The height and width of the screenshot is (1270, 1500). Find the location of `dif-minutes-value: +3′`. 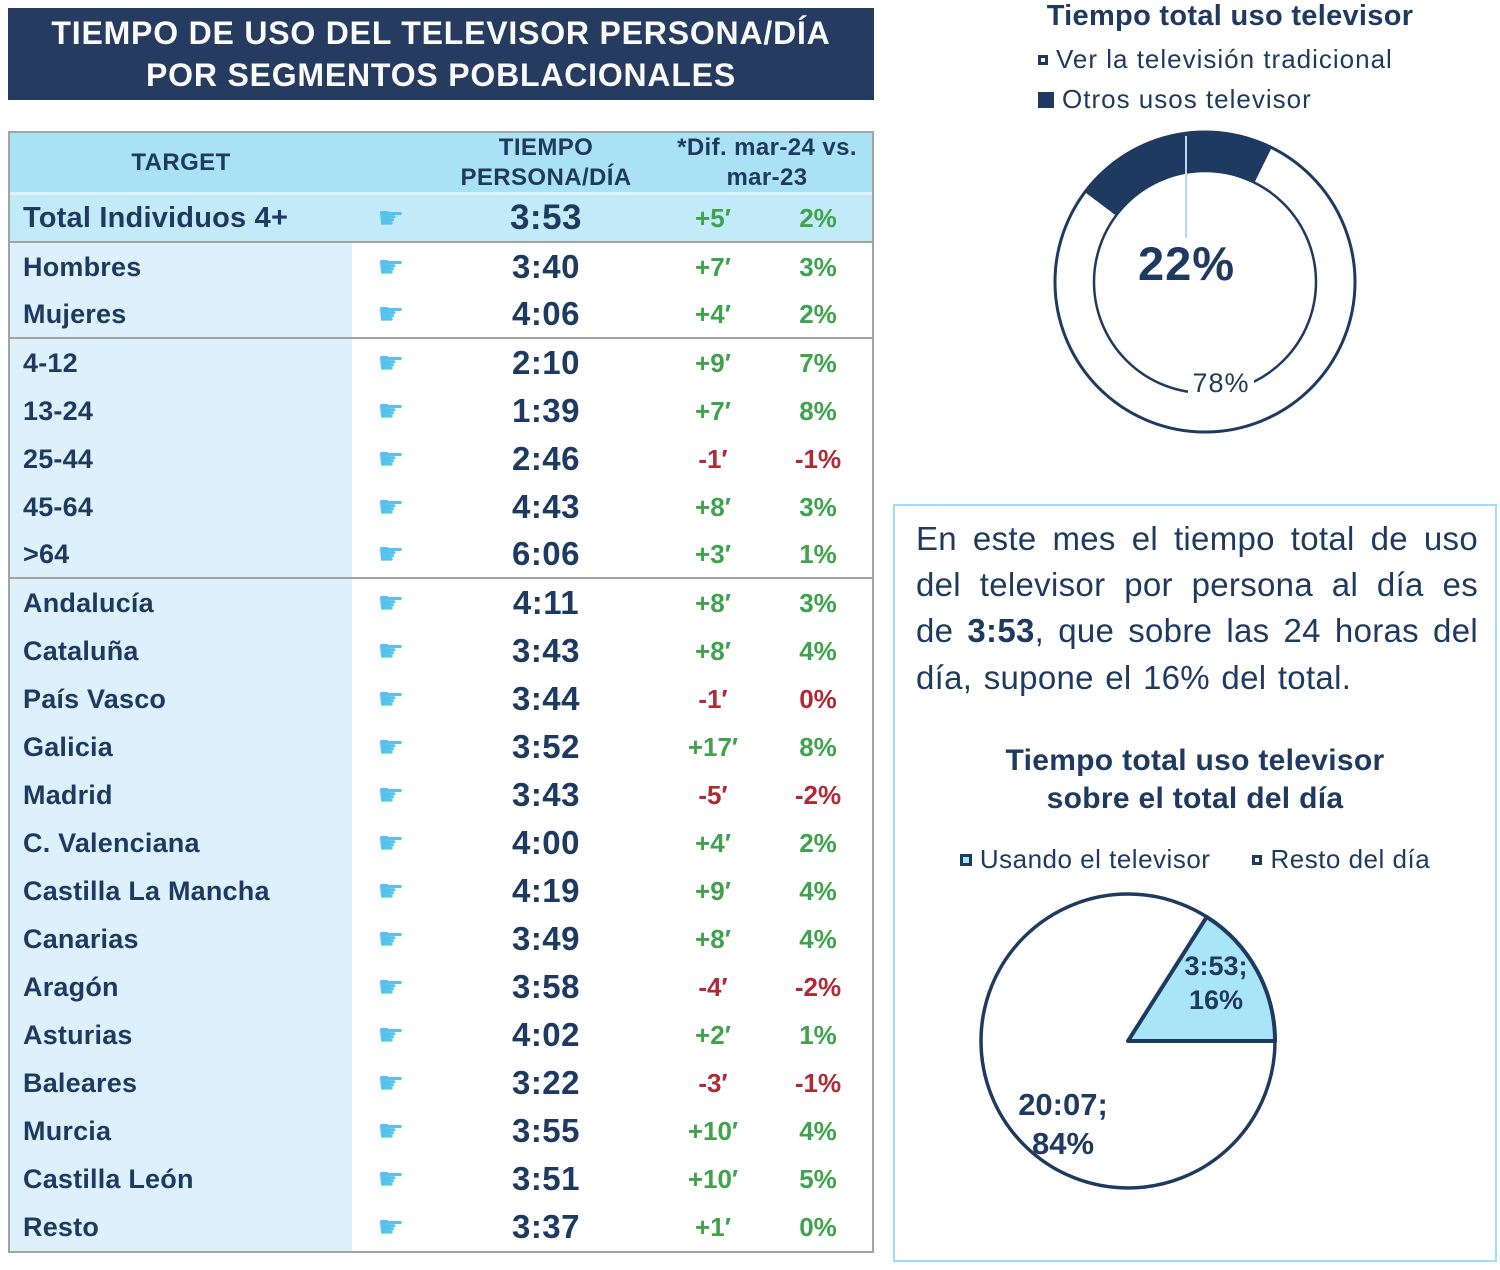

dif-minutes-value: +3′ is located at coordinates (713, 553).